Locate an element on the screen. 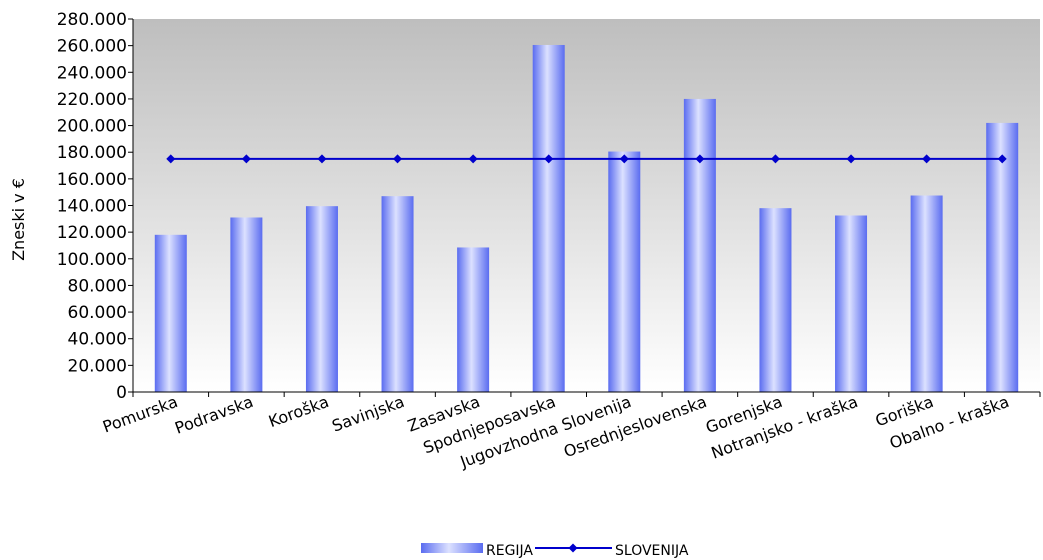  legend-label-slovenija: SLOVENIJA is located at coordinates (652, 551).